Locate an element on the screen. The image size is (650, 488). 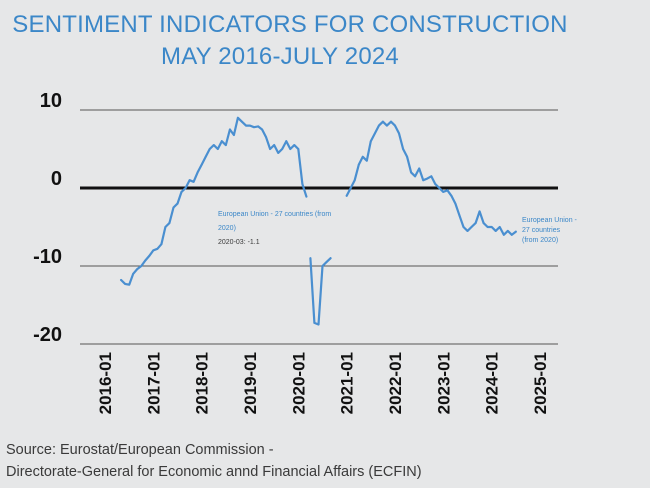
x-tick-label: 2022-01 is located at coordinates (395, 383).